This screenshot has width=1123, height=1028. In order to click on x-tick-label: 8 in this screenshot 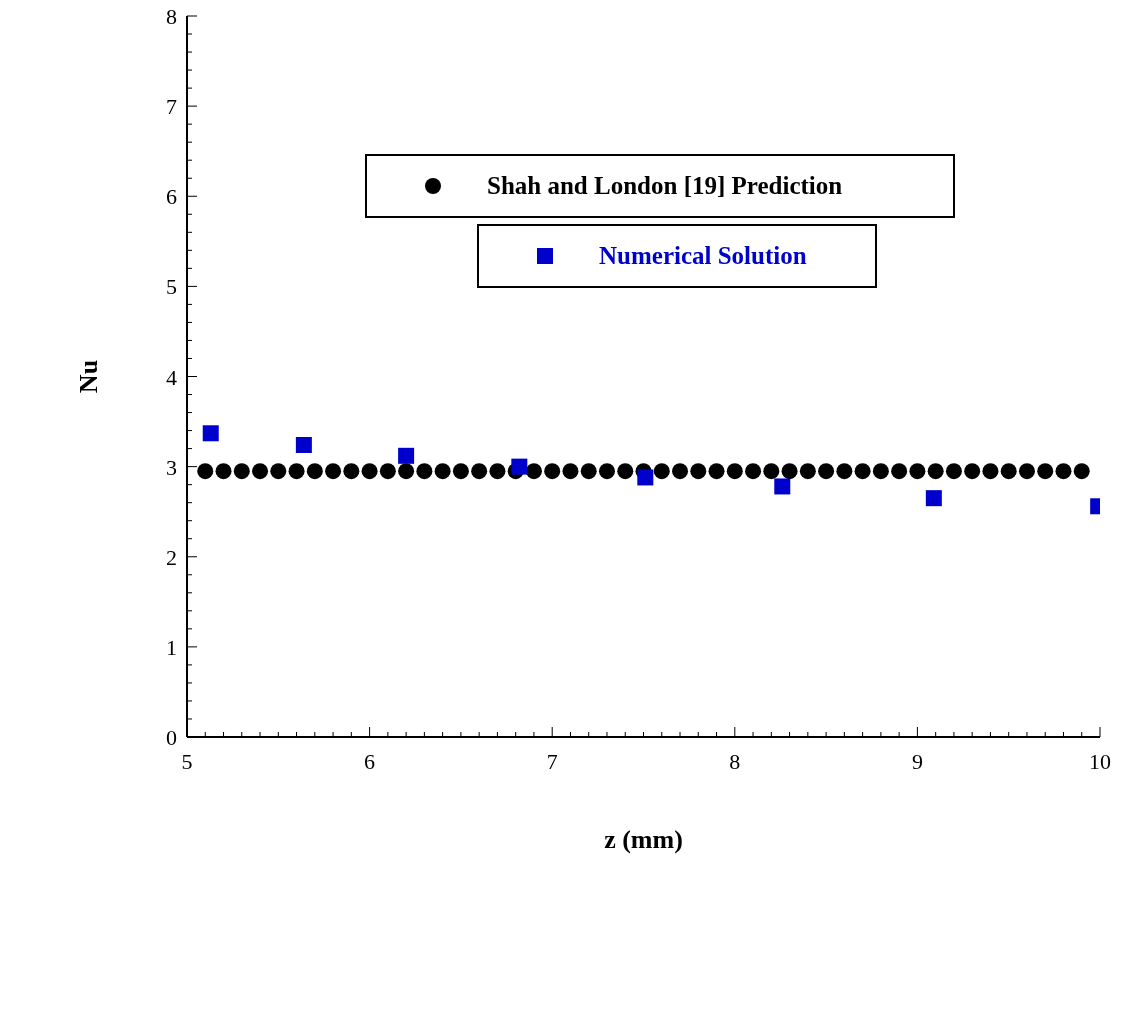, I will do `click(735, 761)`.